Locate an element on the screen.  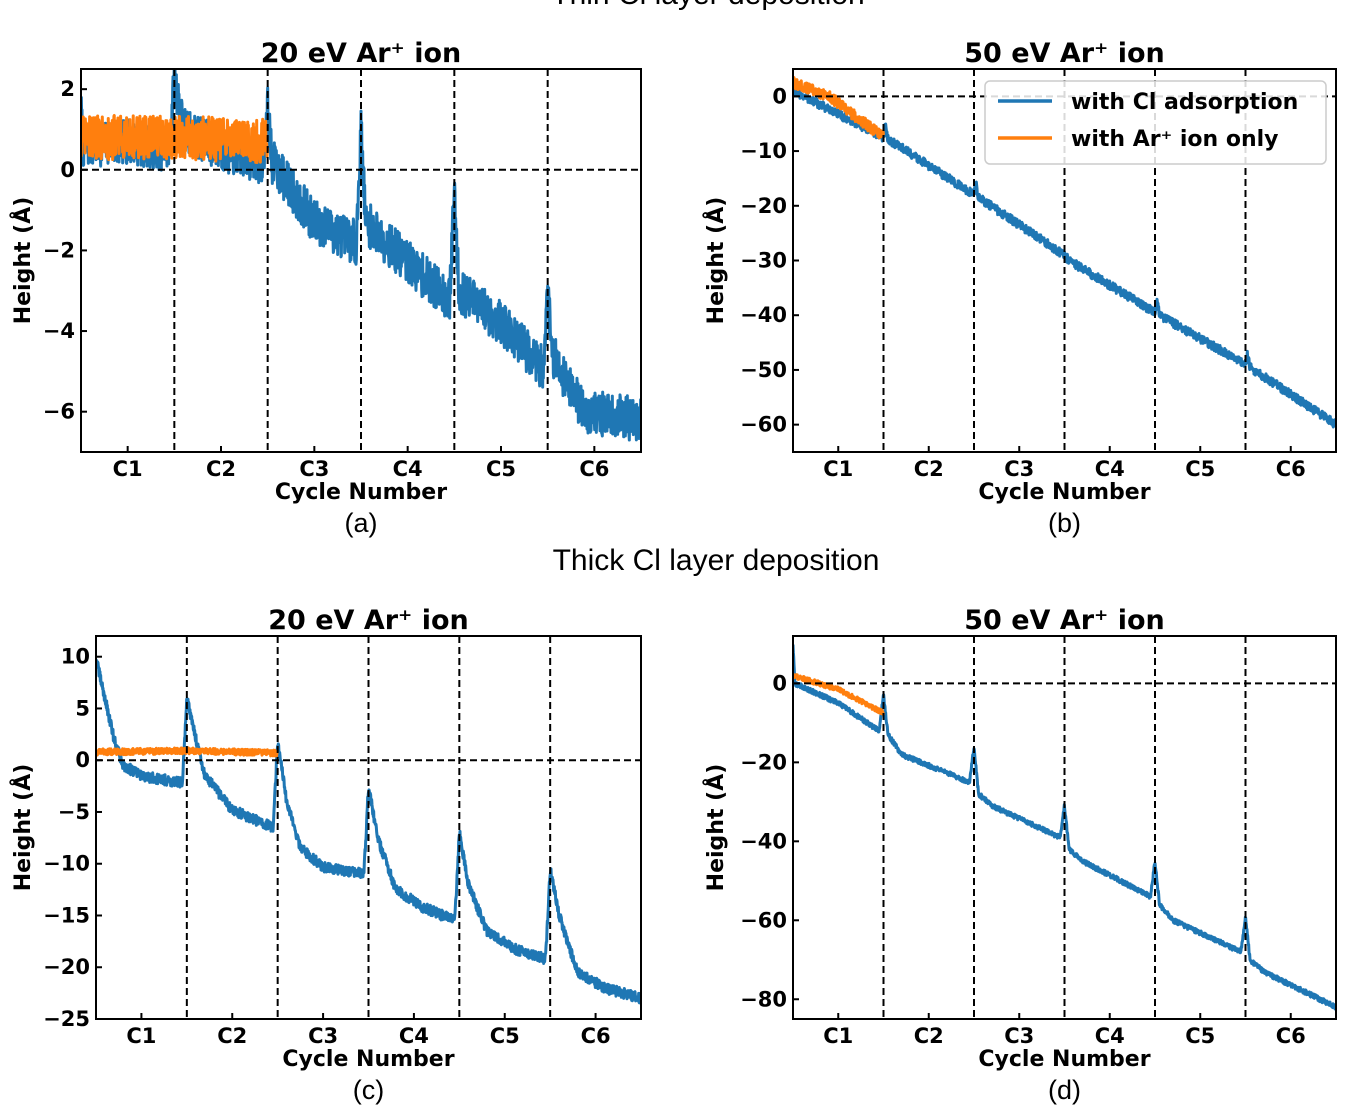
legend-label: with Ar⁺ ion only is located at coordinates (1175, 139).